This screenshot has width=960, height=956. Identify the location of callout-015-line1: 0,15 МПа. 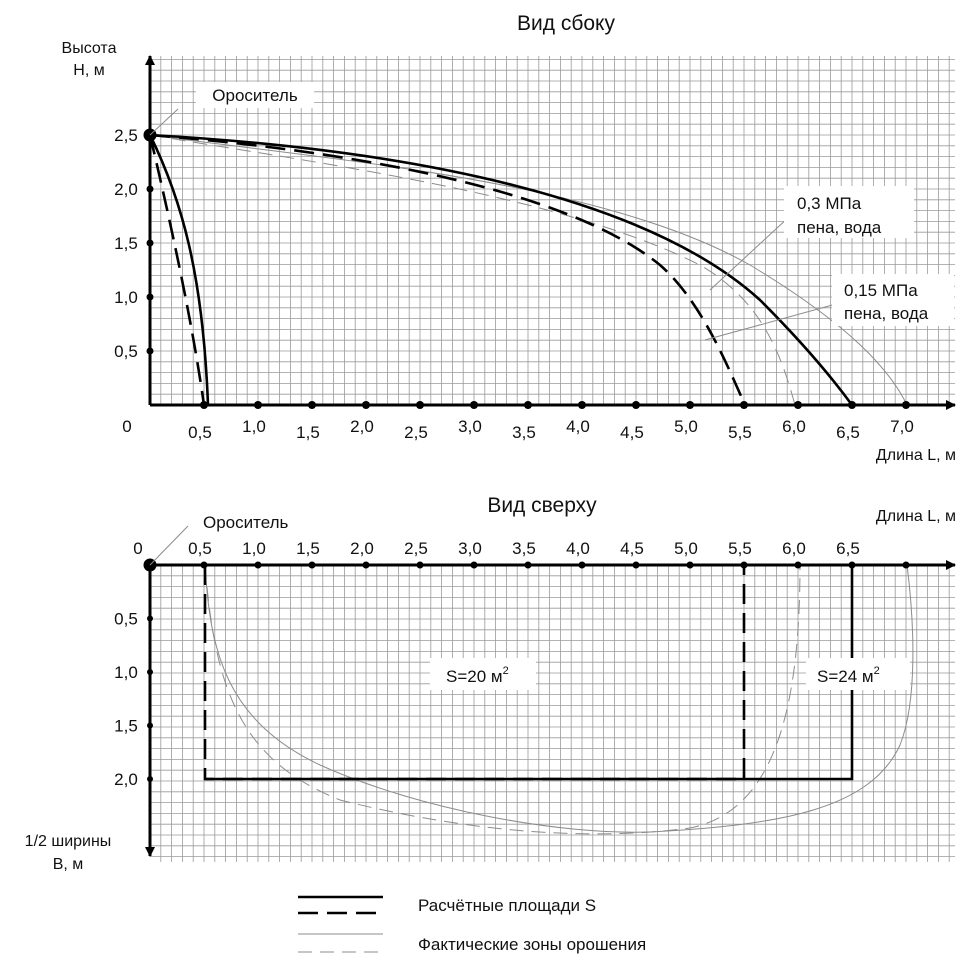
(881, 290).